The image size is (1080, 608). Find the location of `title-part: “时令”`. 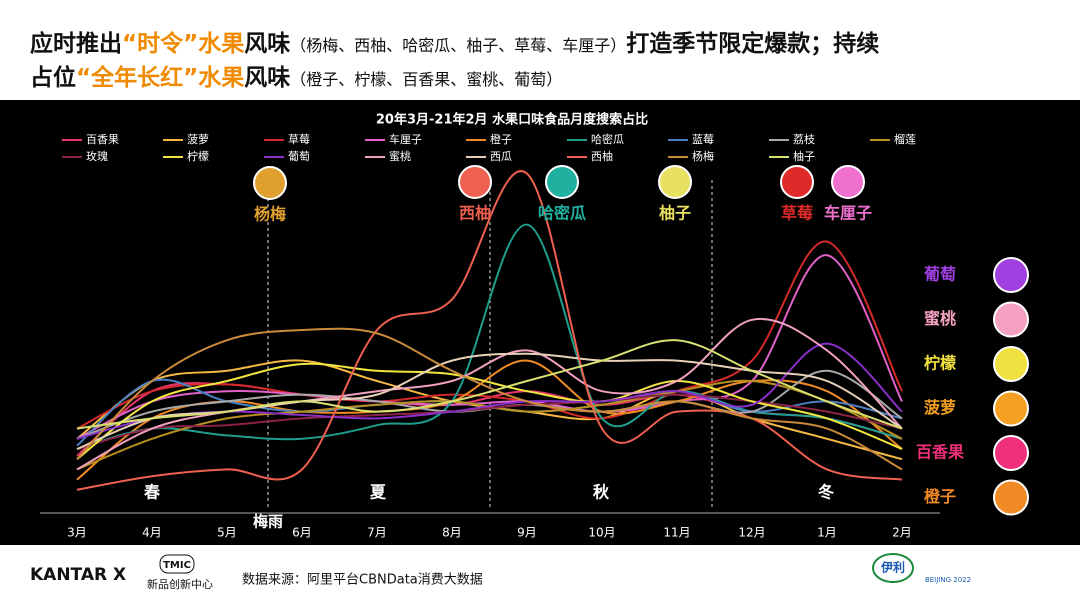

title-part: “时令” is located at coordinates (160, 44).